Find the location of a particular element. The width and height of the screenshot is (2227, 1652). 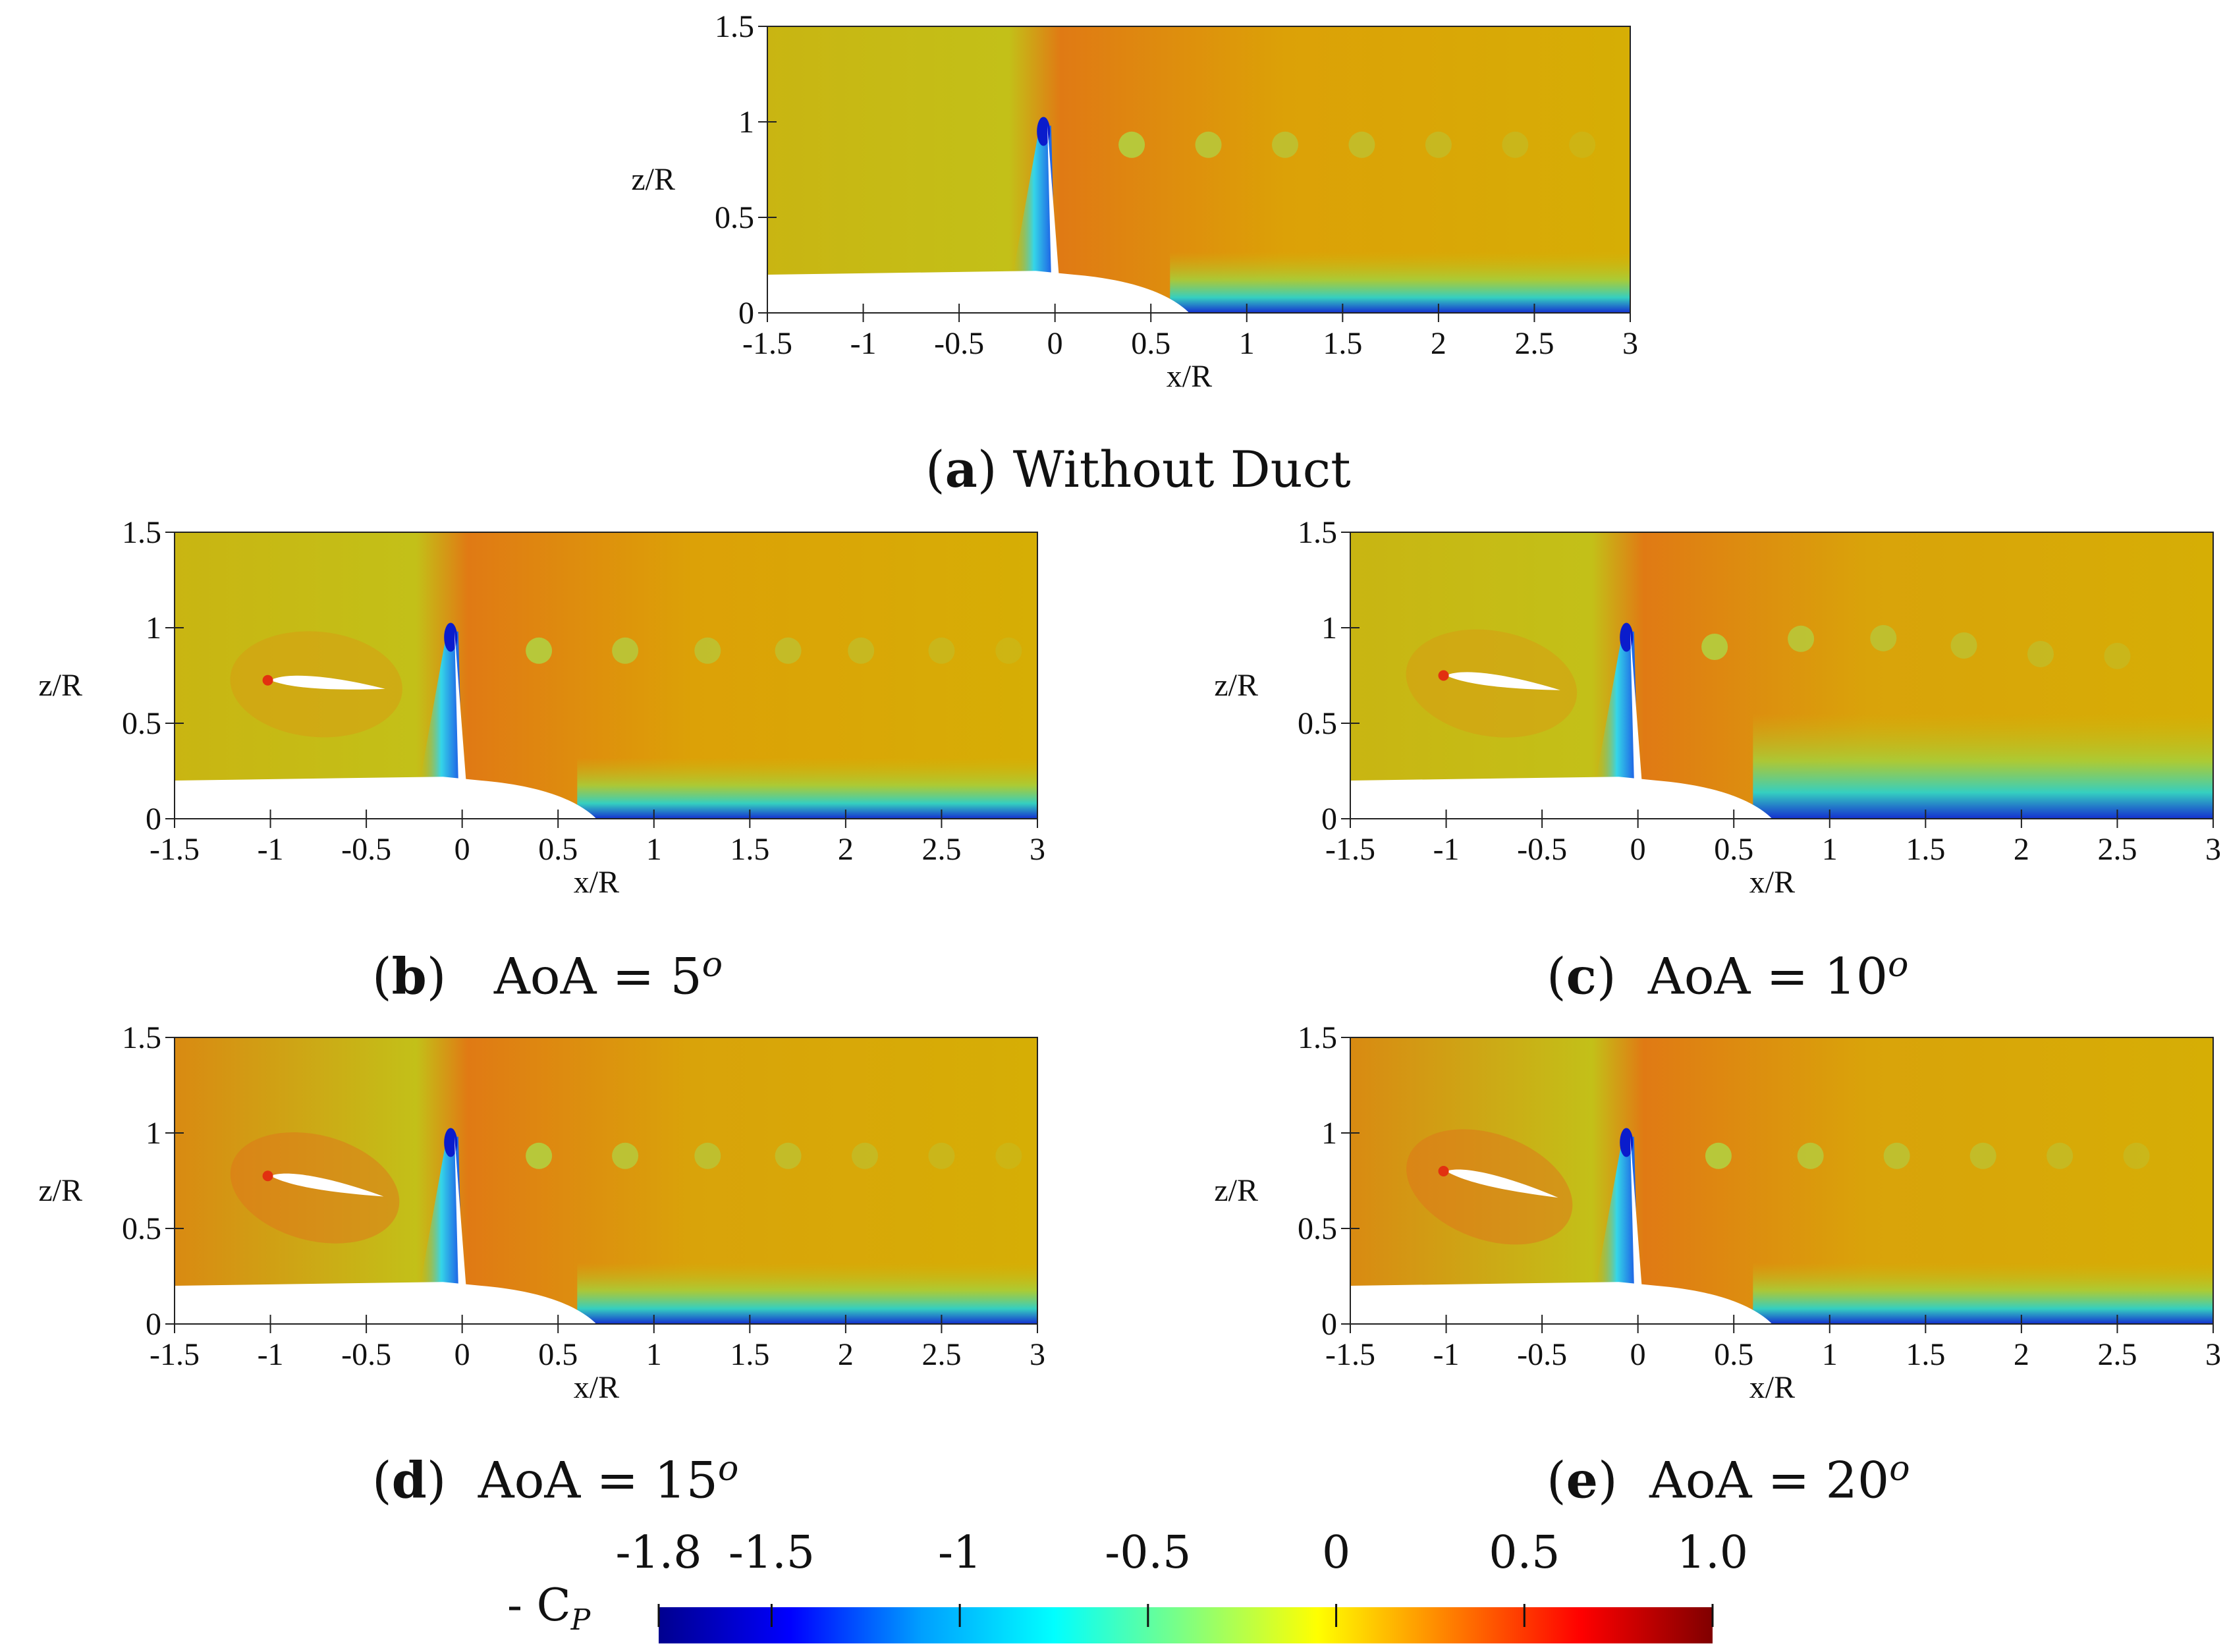

panel-a: -1.5 -1 -0.5 0 0.5 1 1.5 2 2.5 3 0 0.5 1 1.5 x/R z/R is located at coordinates (1136, 213).